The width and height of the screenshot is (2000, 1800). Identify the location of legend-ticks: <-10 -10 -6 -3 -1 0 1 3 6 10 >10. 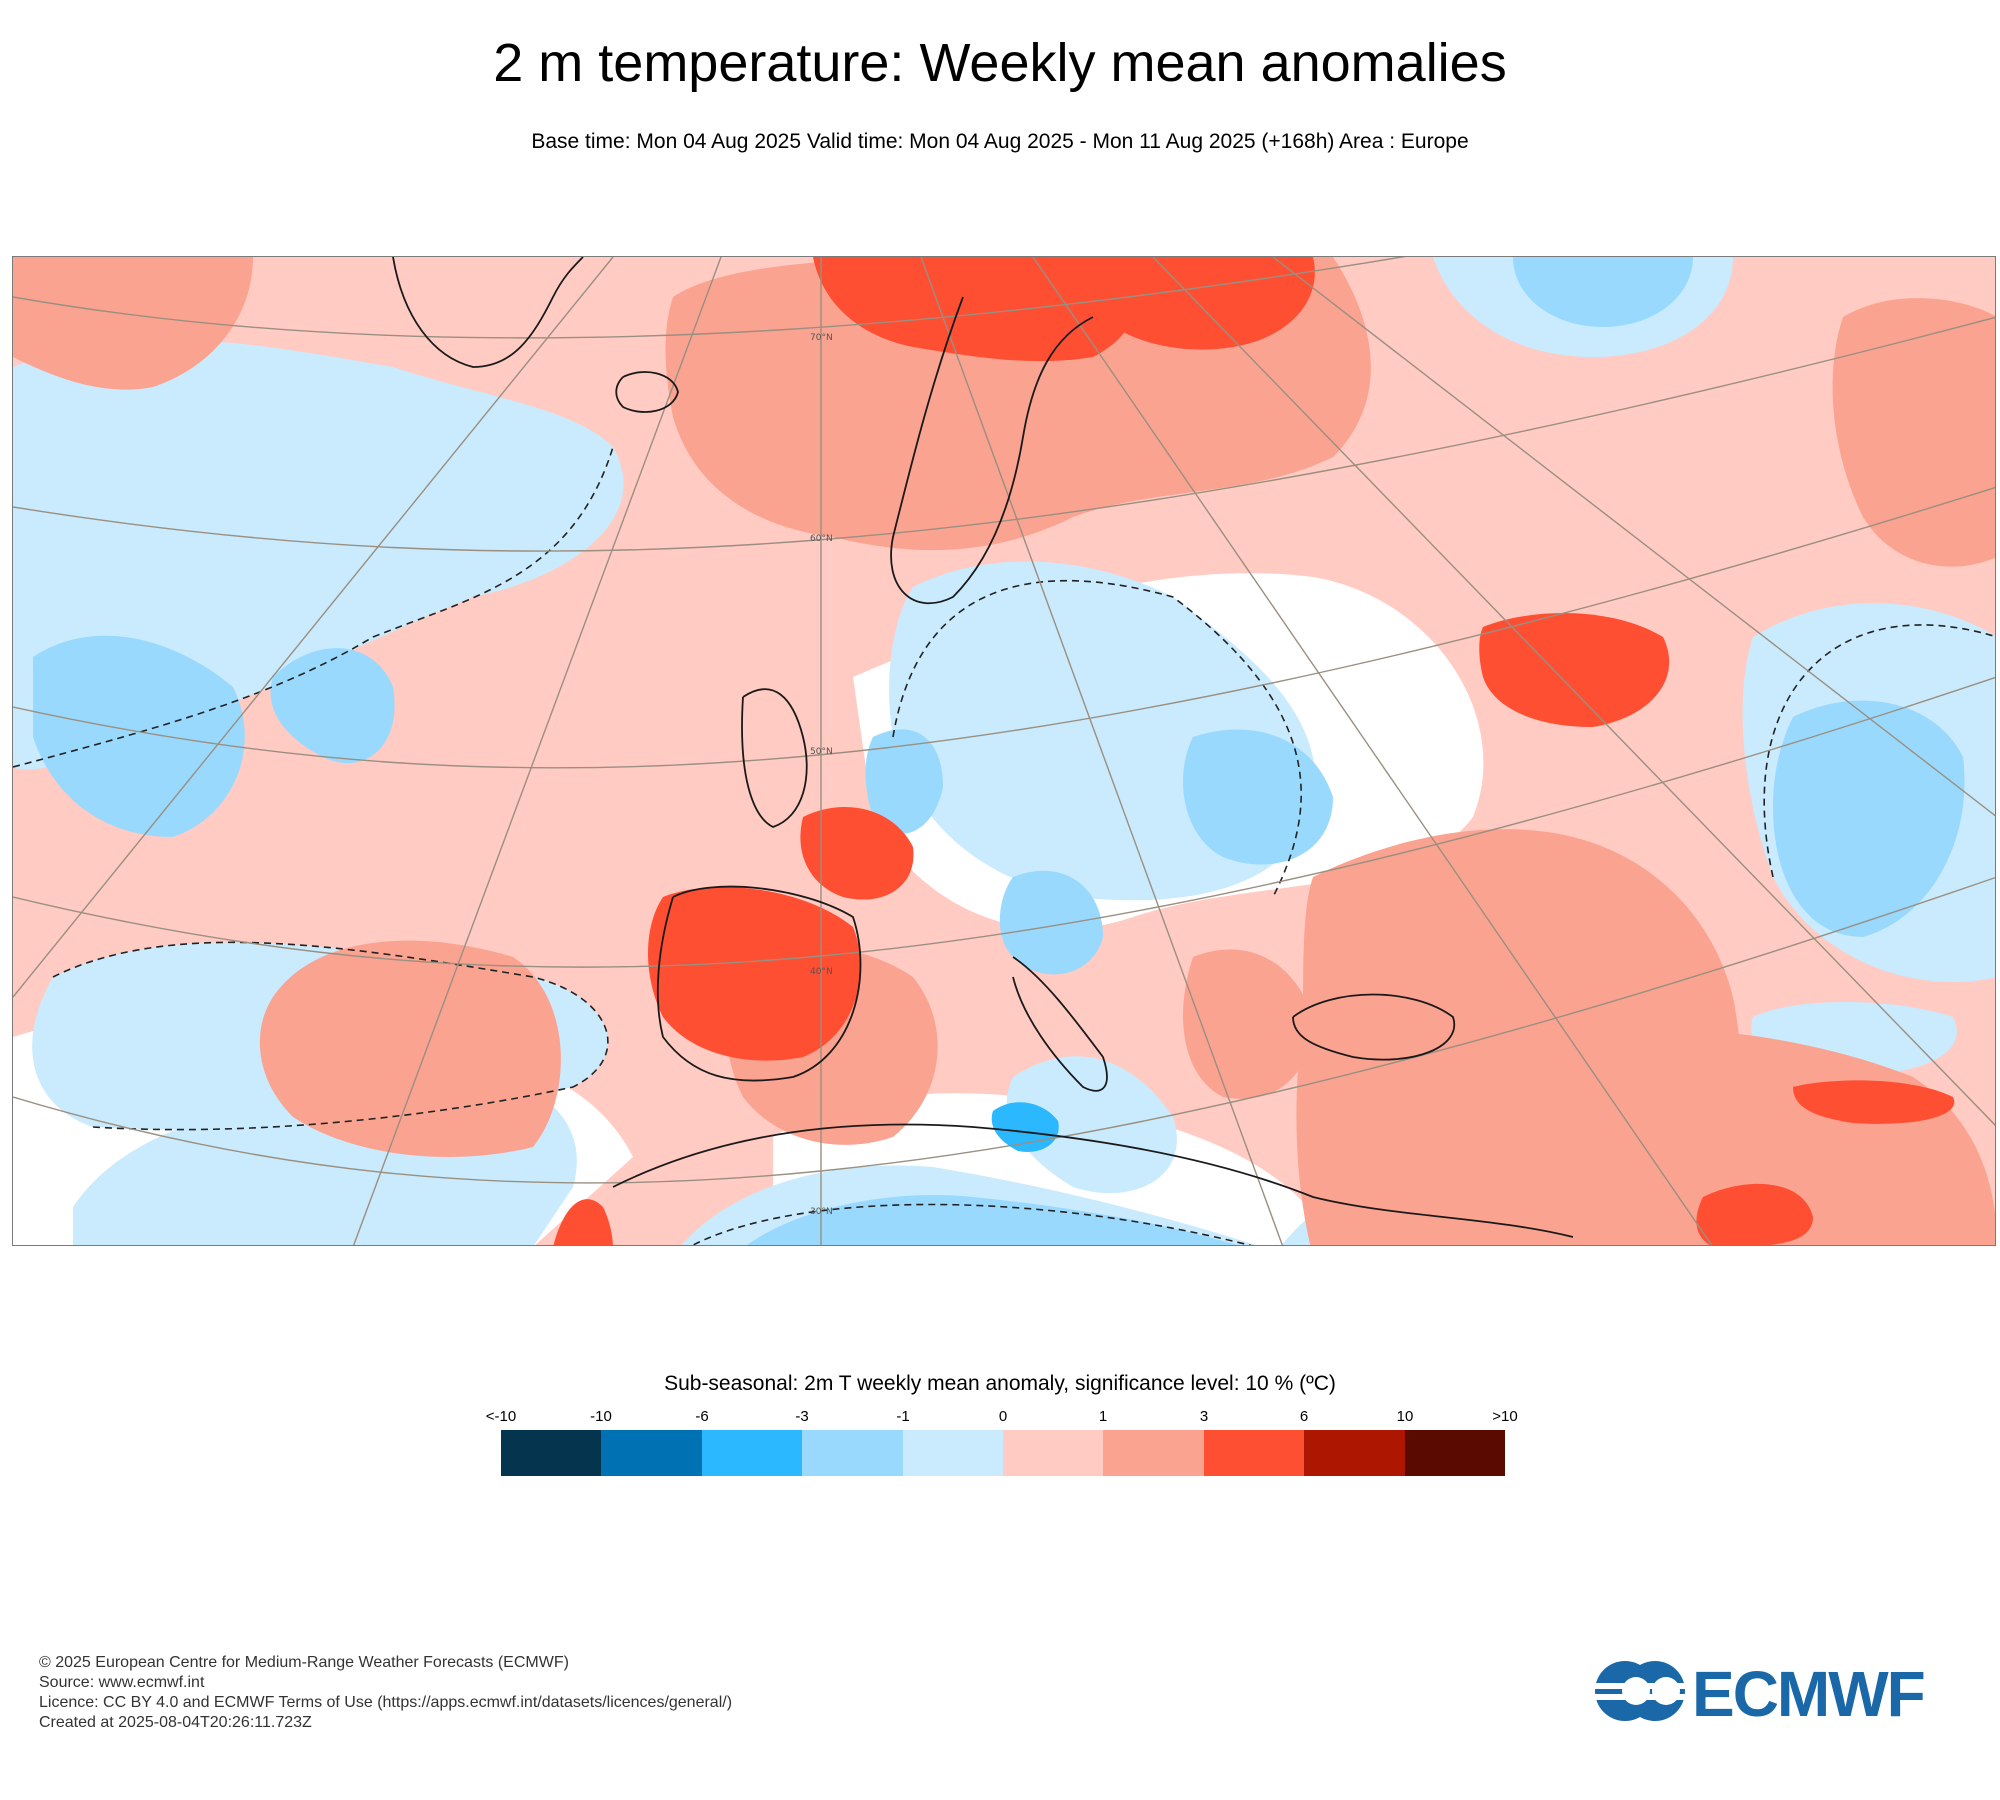
(1003, 1418).